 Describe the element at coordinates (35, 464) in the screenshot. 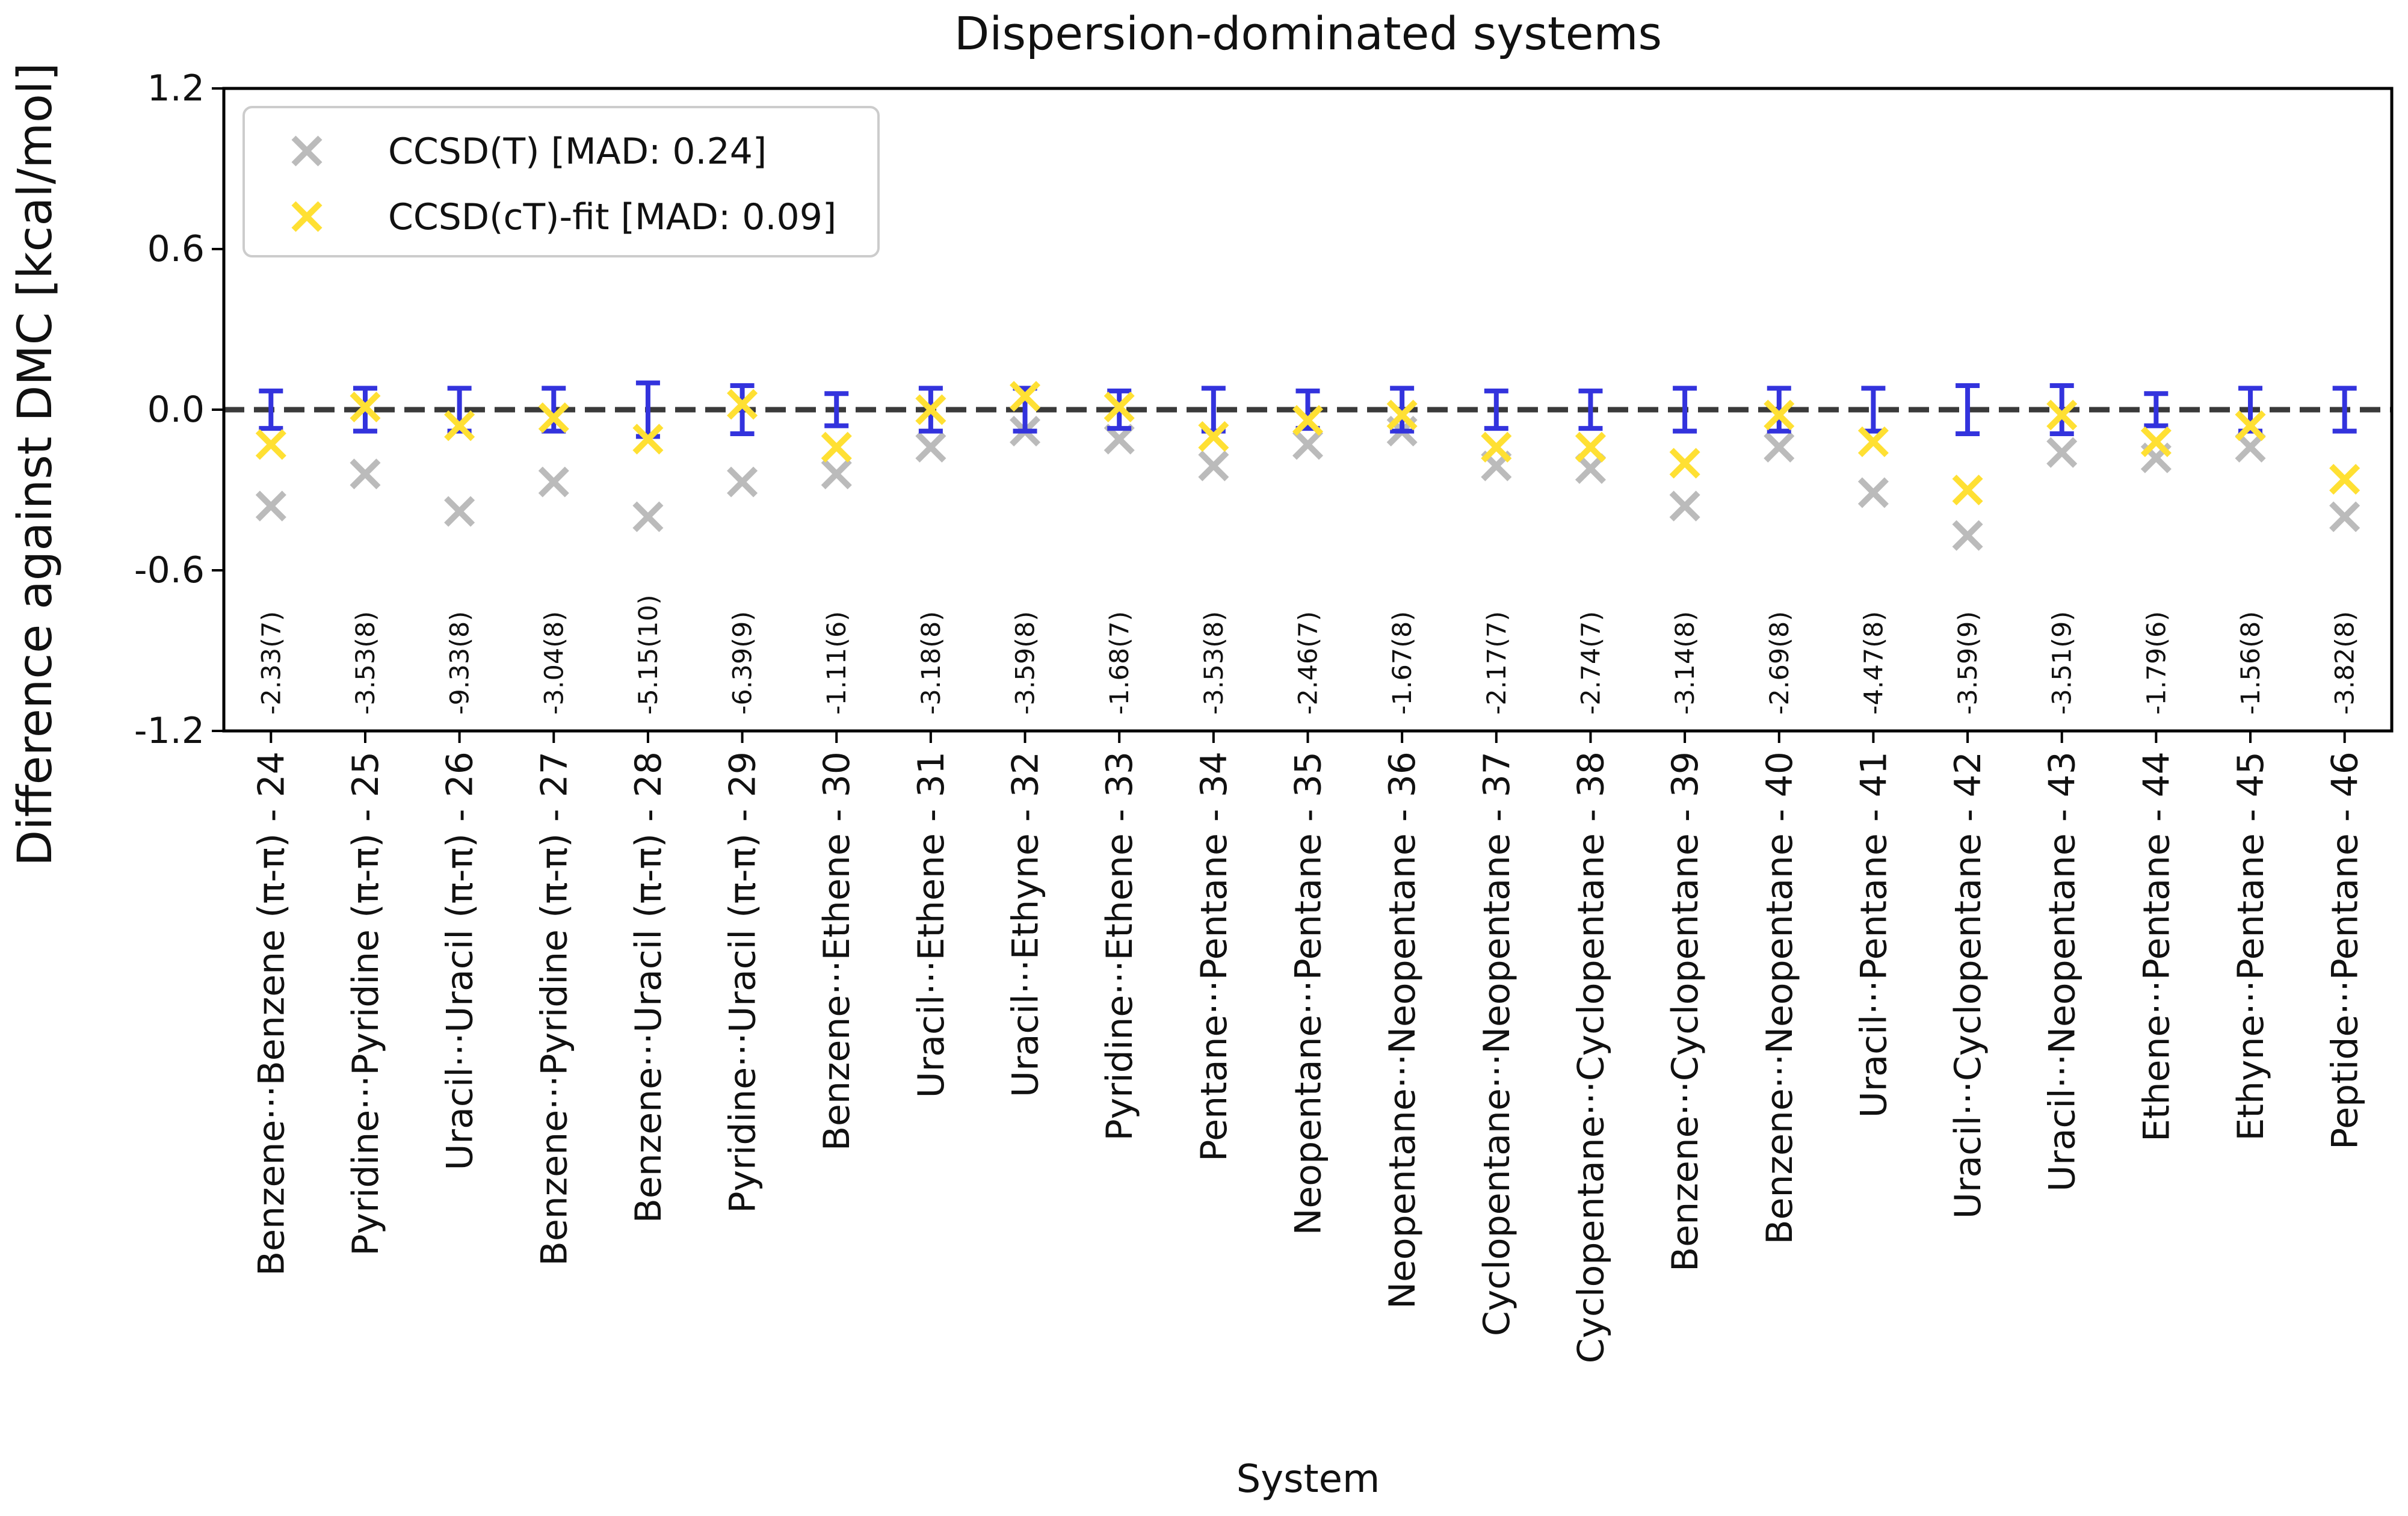

I see `y-axis-label: Difference against DMC [kcal/mol]` at that location.